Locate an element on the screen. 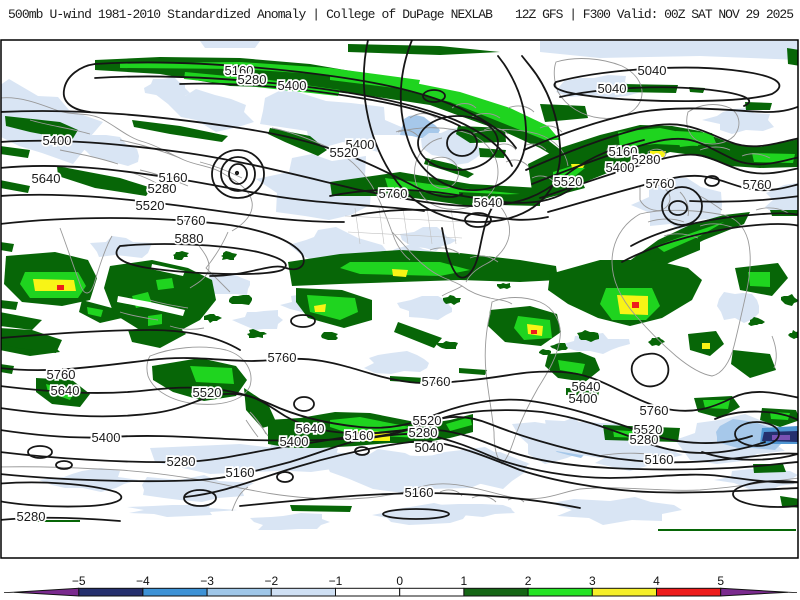 The image size is (800, 600). svg-text: 5 is located at coordinates (720, 581).